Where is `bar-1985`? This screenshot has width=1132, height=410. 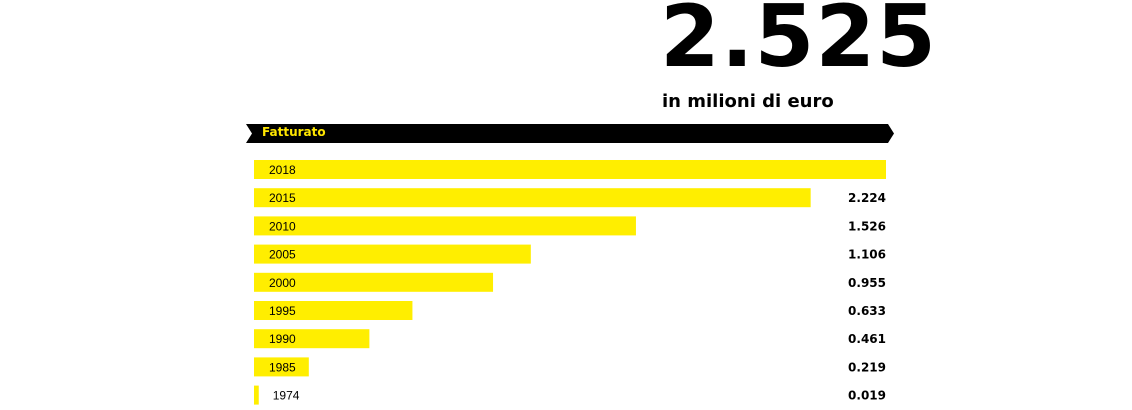
bar-1985 is located at coordinates (281, 367).